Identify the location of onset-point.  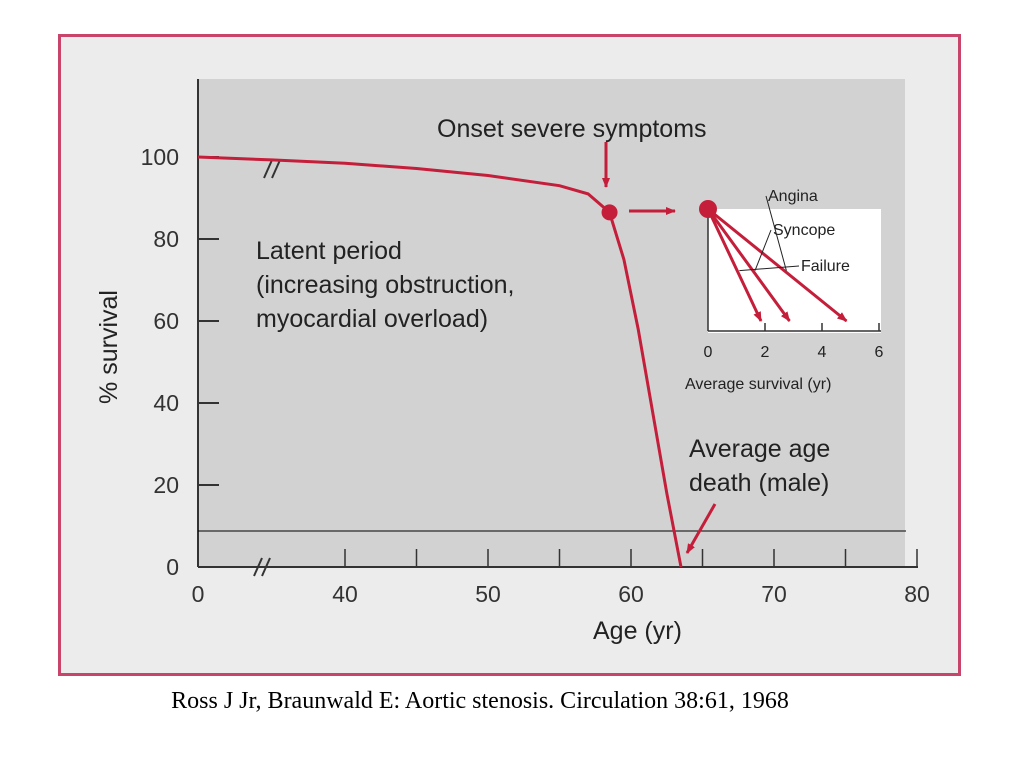
(609, 212).